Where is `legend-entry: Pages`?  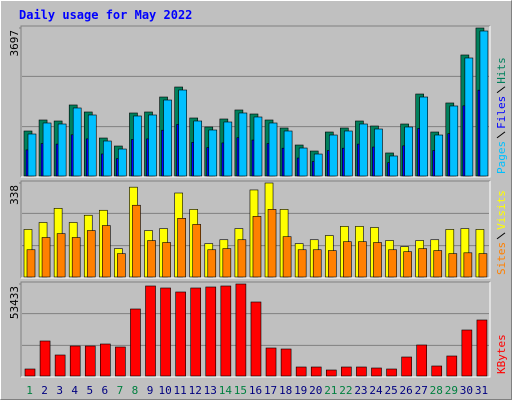
legend-entry: Pages is located at coordinates (501, 157).